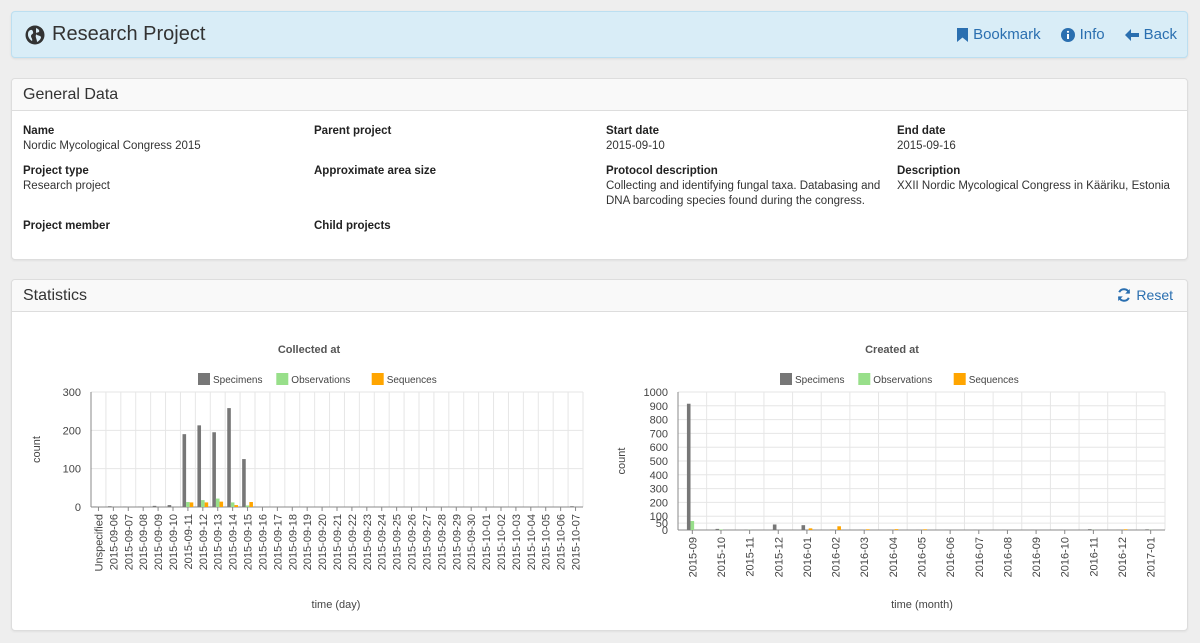  What do you see at coordinates (55, 295) in the screenshot?
I see `statistics-title: Statistics` at bounding box center [55, 295].